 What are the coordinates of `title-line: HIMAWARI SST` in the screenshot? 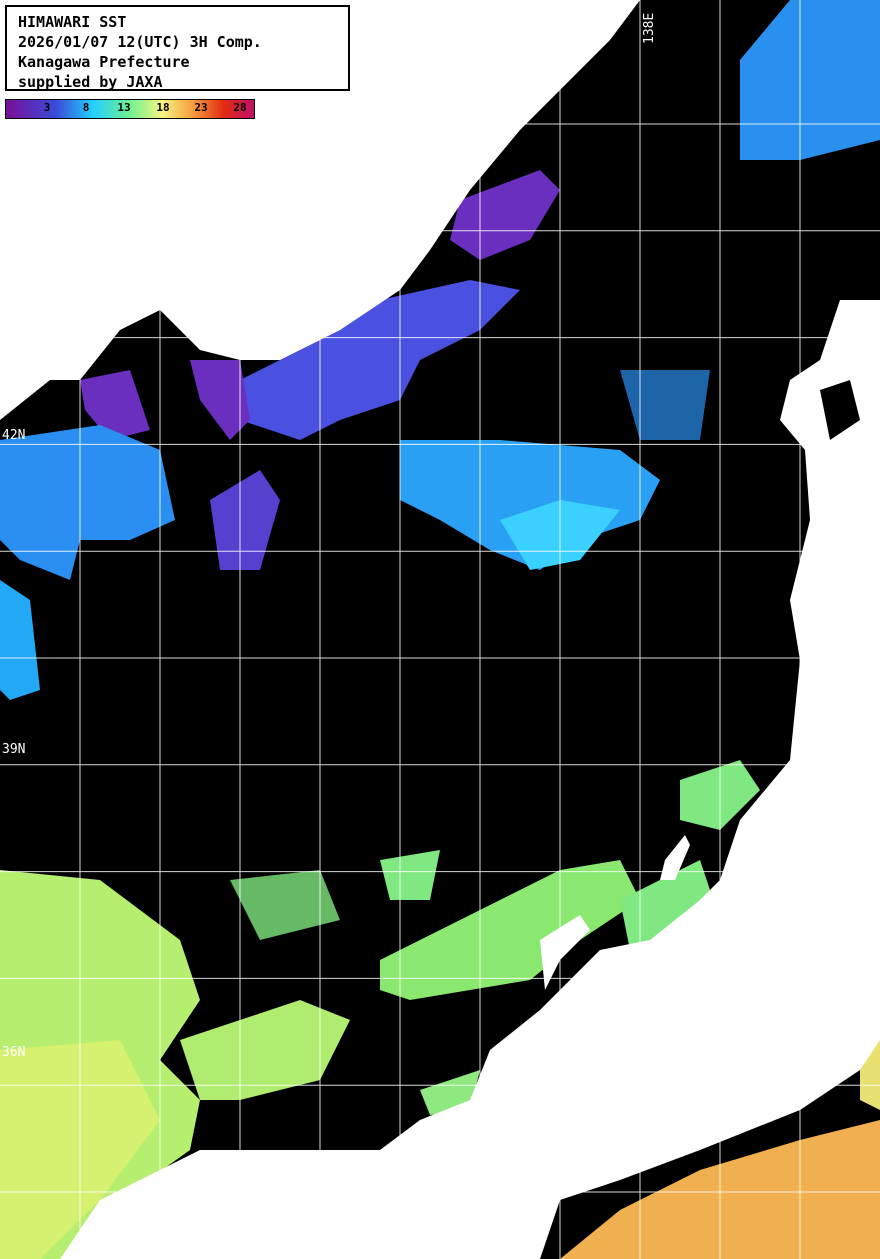 It's located at (72, 22).